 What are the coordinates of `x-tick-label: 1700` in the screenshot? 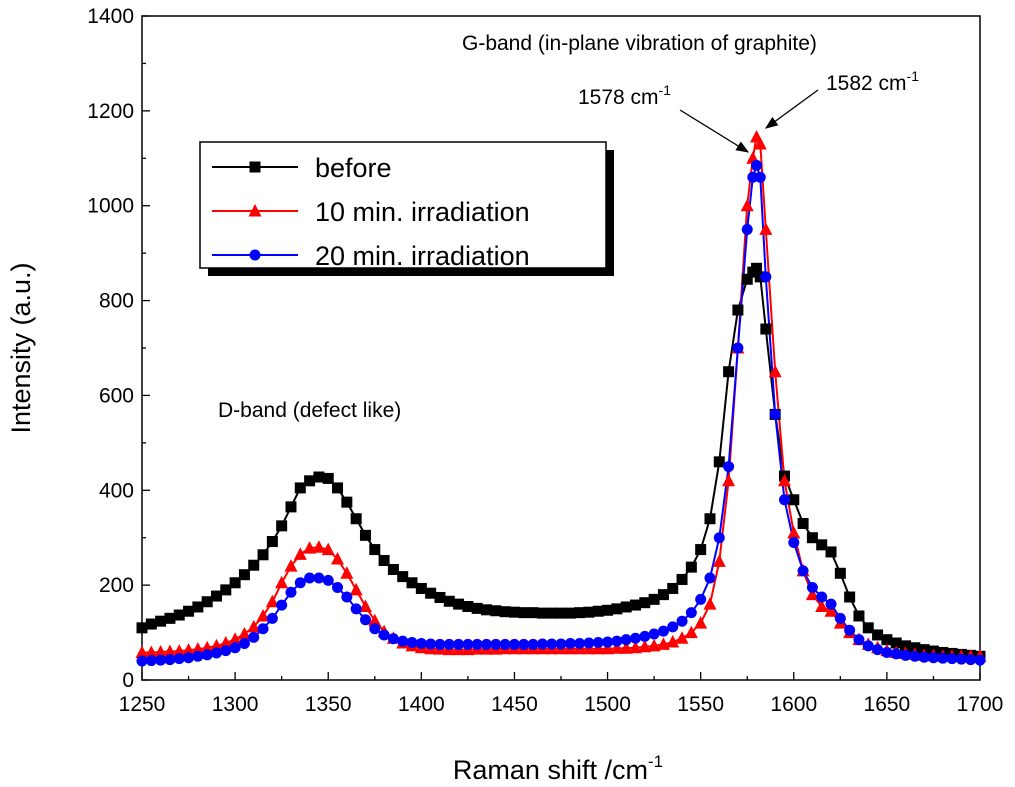 It's located at (980, 704).